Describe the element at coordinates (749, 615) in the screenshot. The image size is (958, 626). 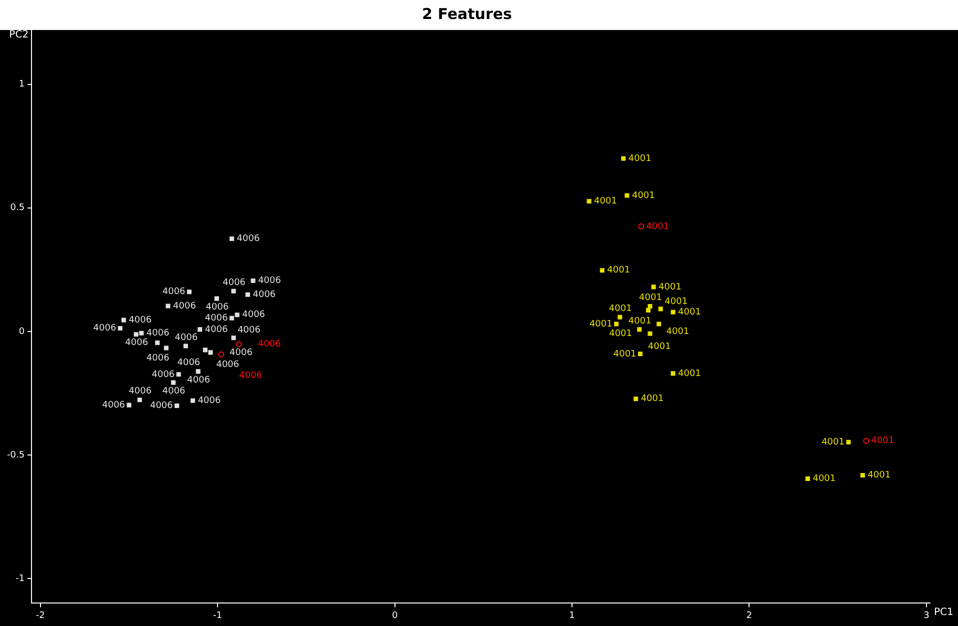
I see `x-tick-label: 2` at that location.